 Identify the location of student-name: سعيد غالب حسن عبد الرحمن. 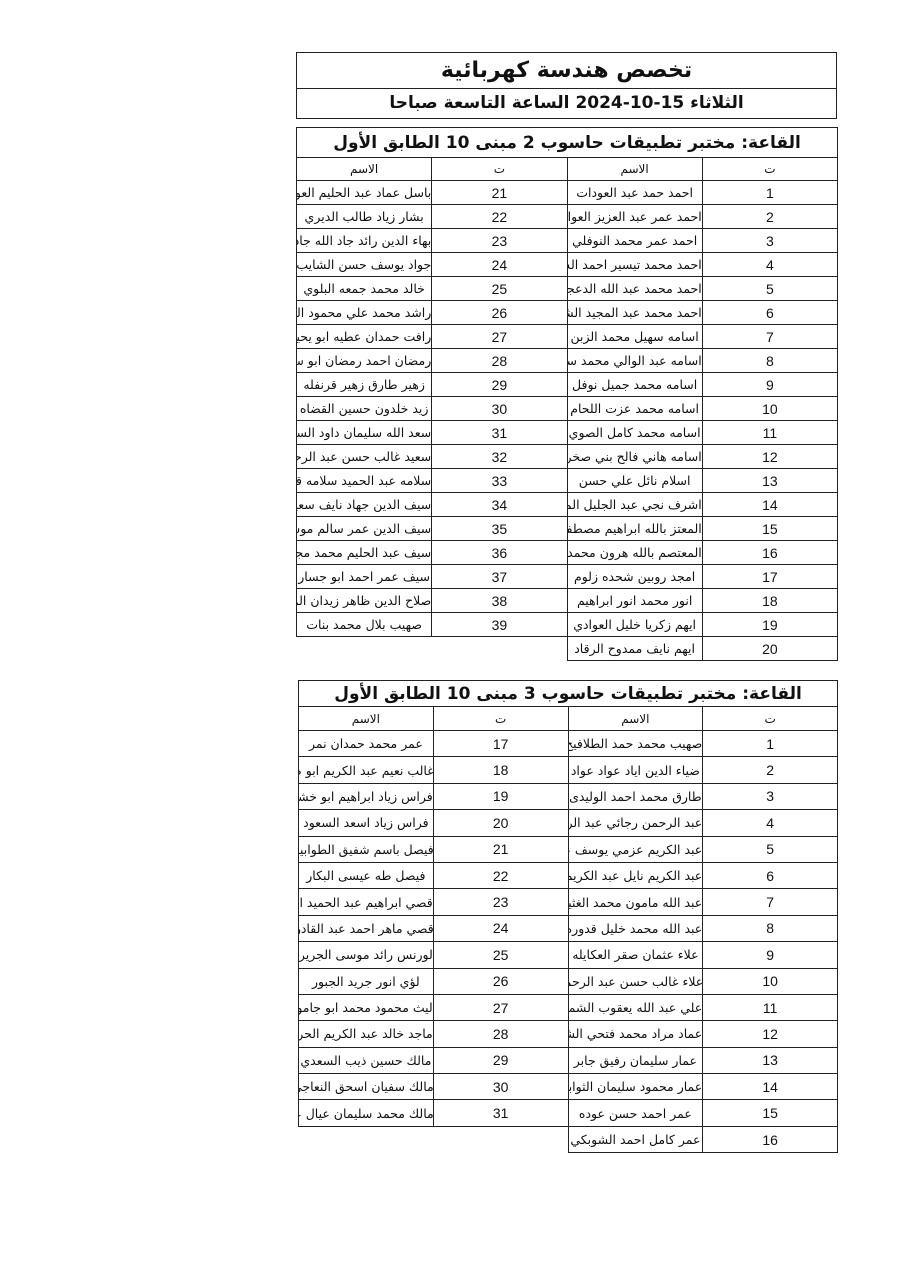
(364, 456).